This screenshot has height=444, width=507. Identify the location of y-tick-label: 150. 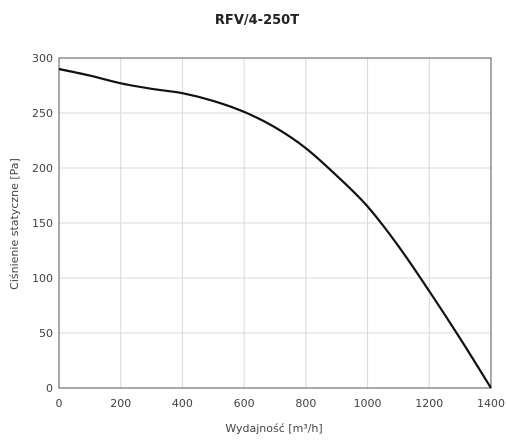
(42, 223).